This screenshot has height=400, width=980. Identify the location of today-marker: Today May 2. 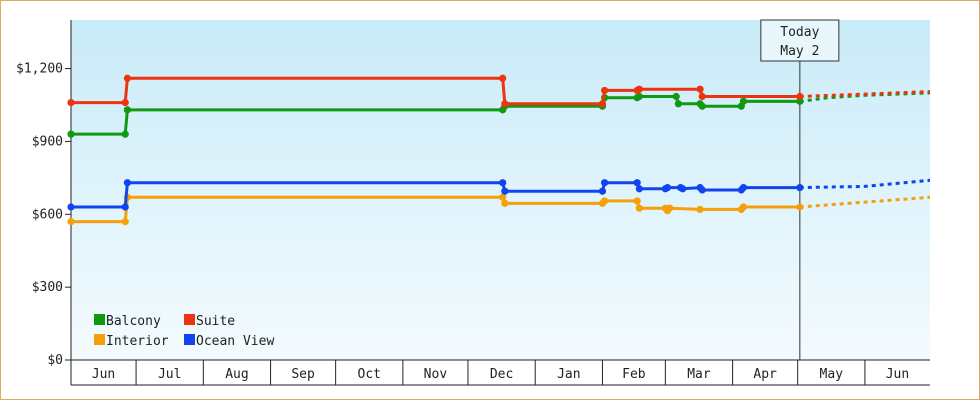
(800, 189).